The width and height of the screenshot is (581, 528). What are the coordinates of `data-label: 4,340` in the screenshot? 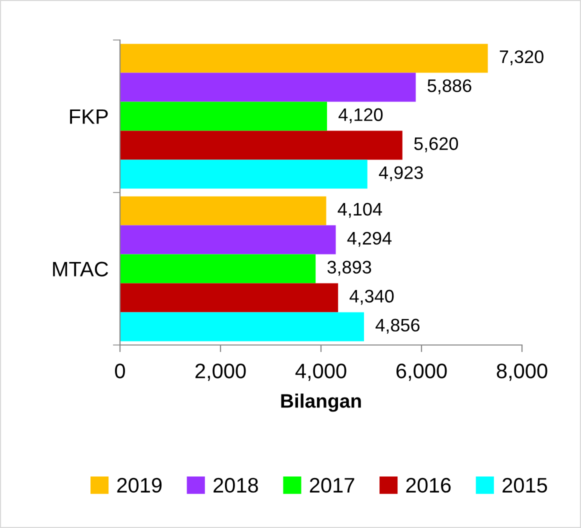 It's located at (372, 297).